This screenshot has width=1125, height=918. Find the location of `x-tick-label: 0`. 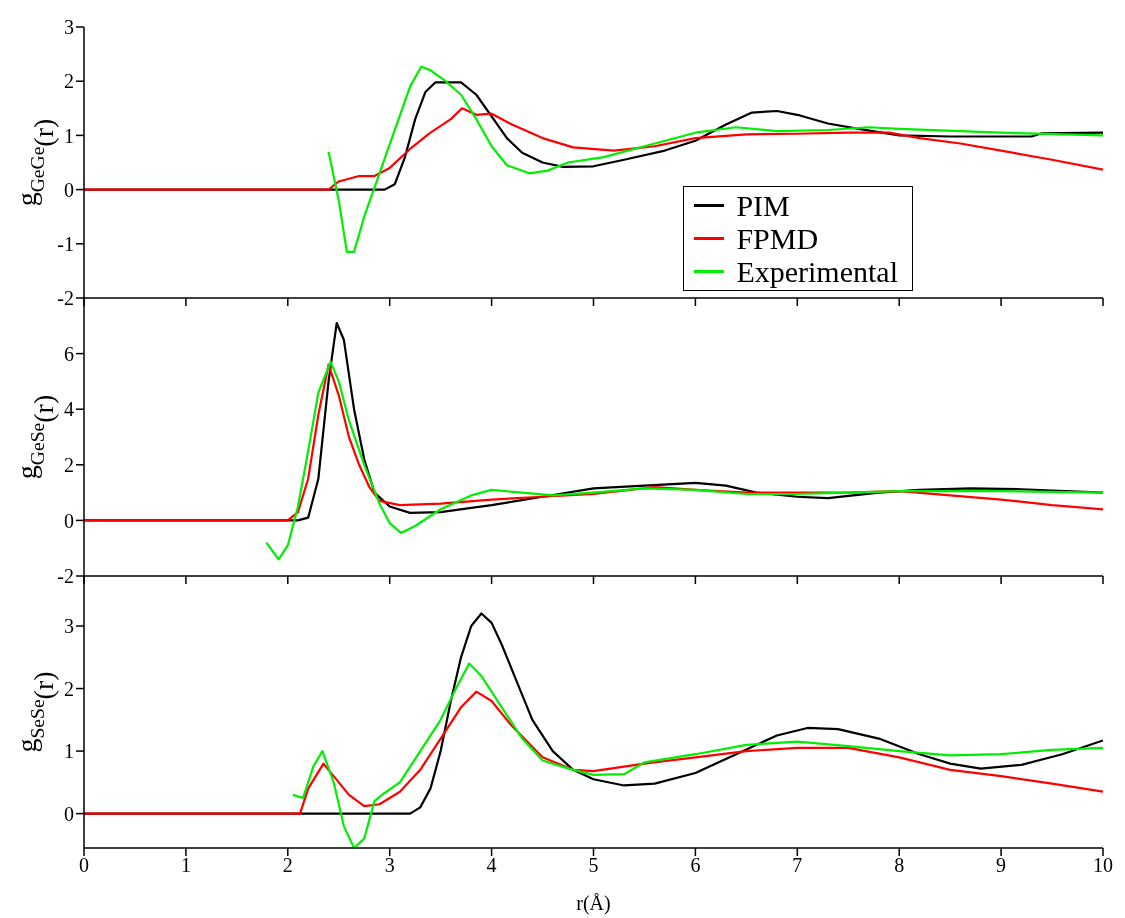

x-tick-label: 0 is located at coordinates (84, 865).